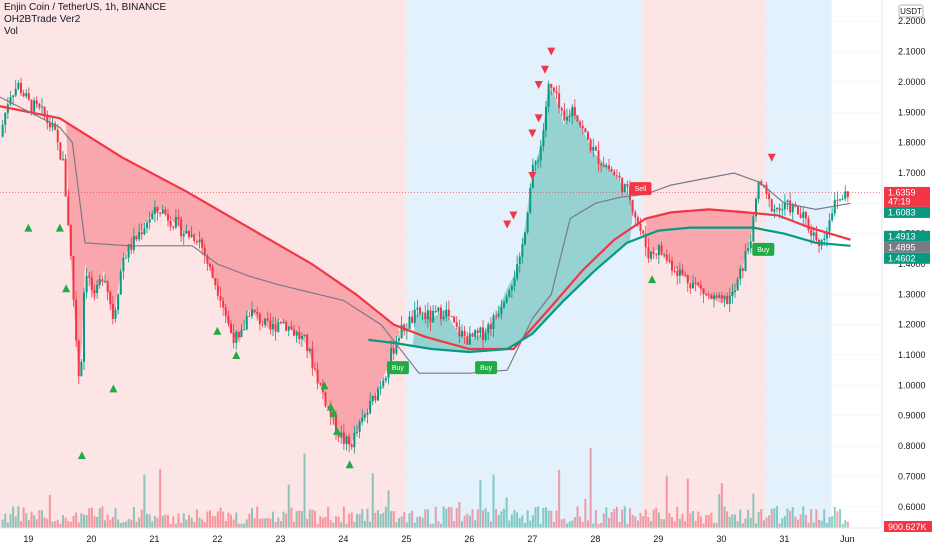 The image size is (932, 550). What do you see at coordinates (902, 258) in the screenshot?
I see `price-label-text: 1.4602` at bounding box center [902, 258].